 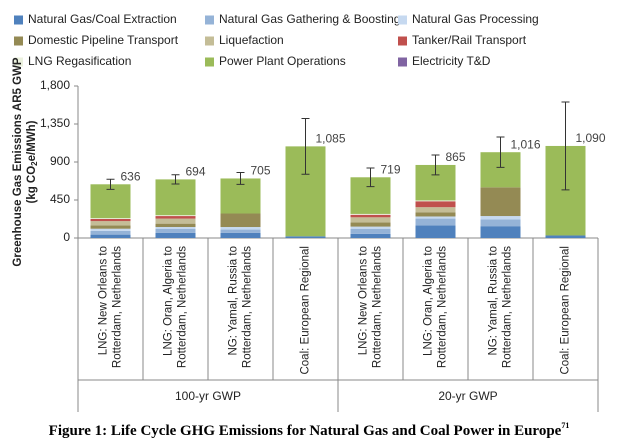 I want to click on legend-label: Natural Gas Gathering & Boosting, so click(x=309, y=19).